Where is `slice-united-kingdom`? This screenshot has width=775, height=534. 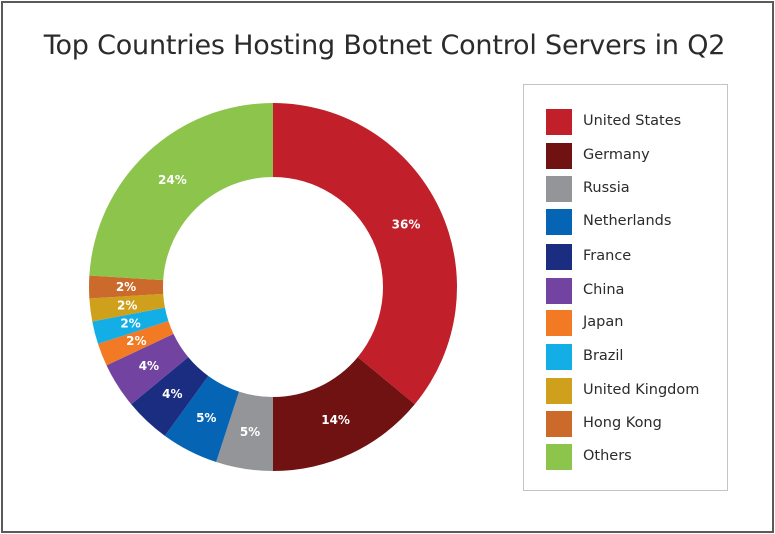 slice-united-kingdom is located at coordinates (127, 307).